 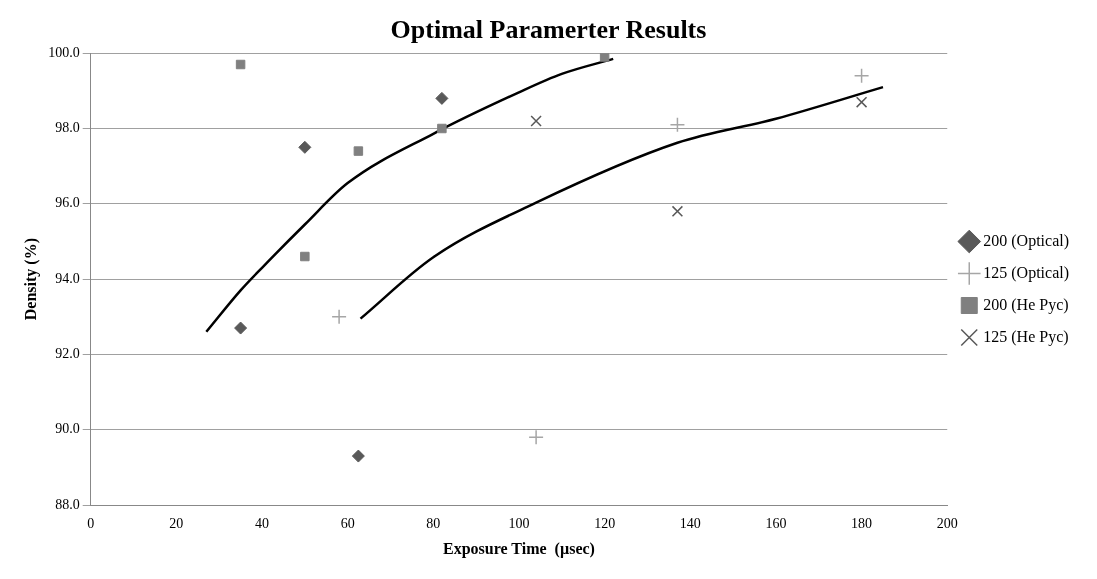 I want to click on x-tick-label: 80, so click(x=433, y=524).